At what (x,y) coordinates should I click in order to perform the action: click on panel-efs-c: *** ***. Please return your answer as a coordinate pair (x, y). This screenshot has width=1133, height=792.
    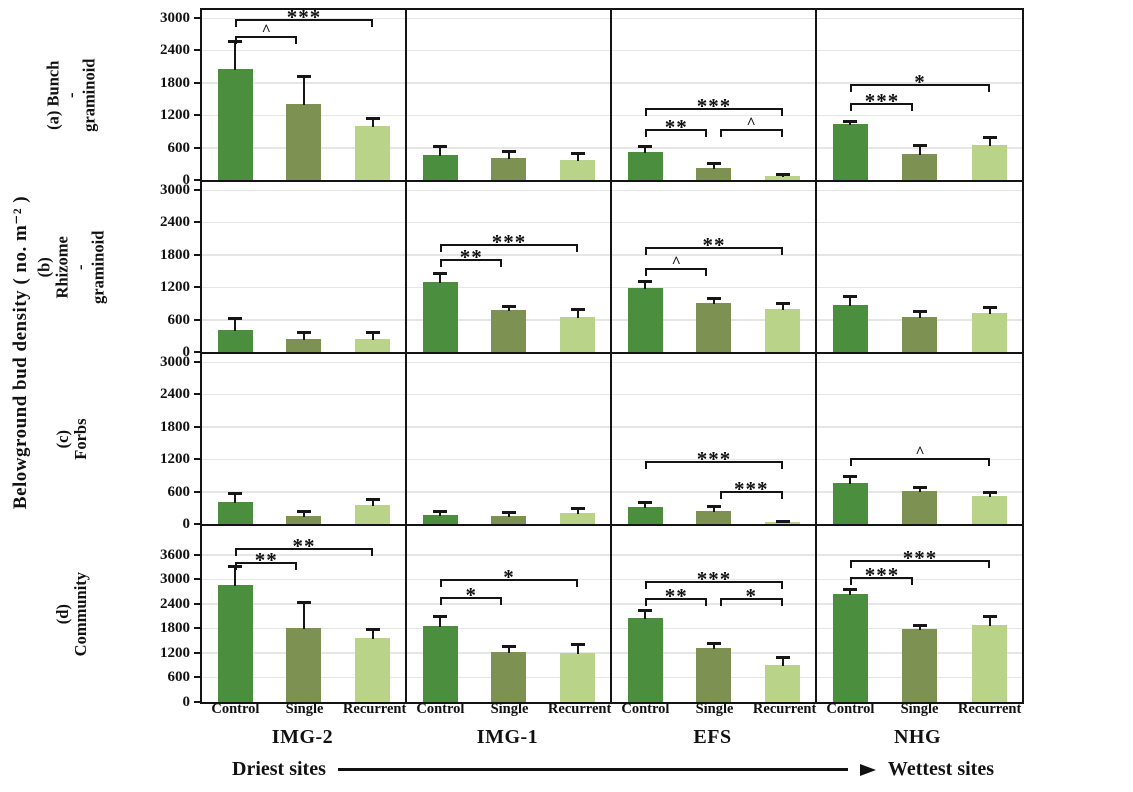
    Looking at the image, I should click on (714, 439).